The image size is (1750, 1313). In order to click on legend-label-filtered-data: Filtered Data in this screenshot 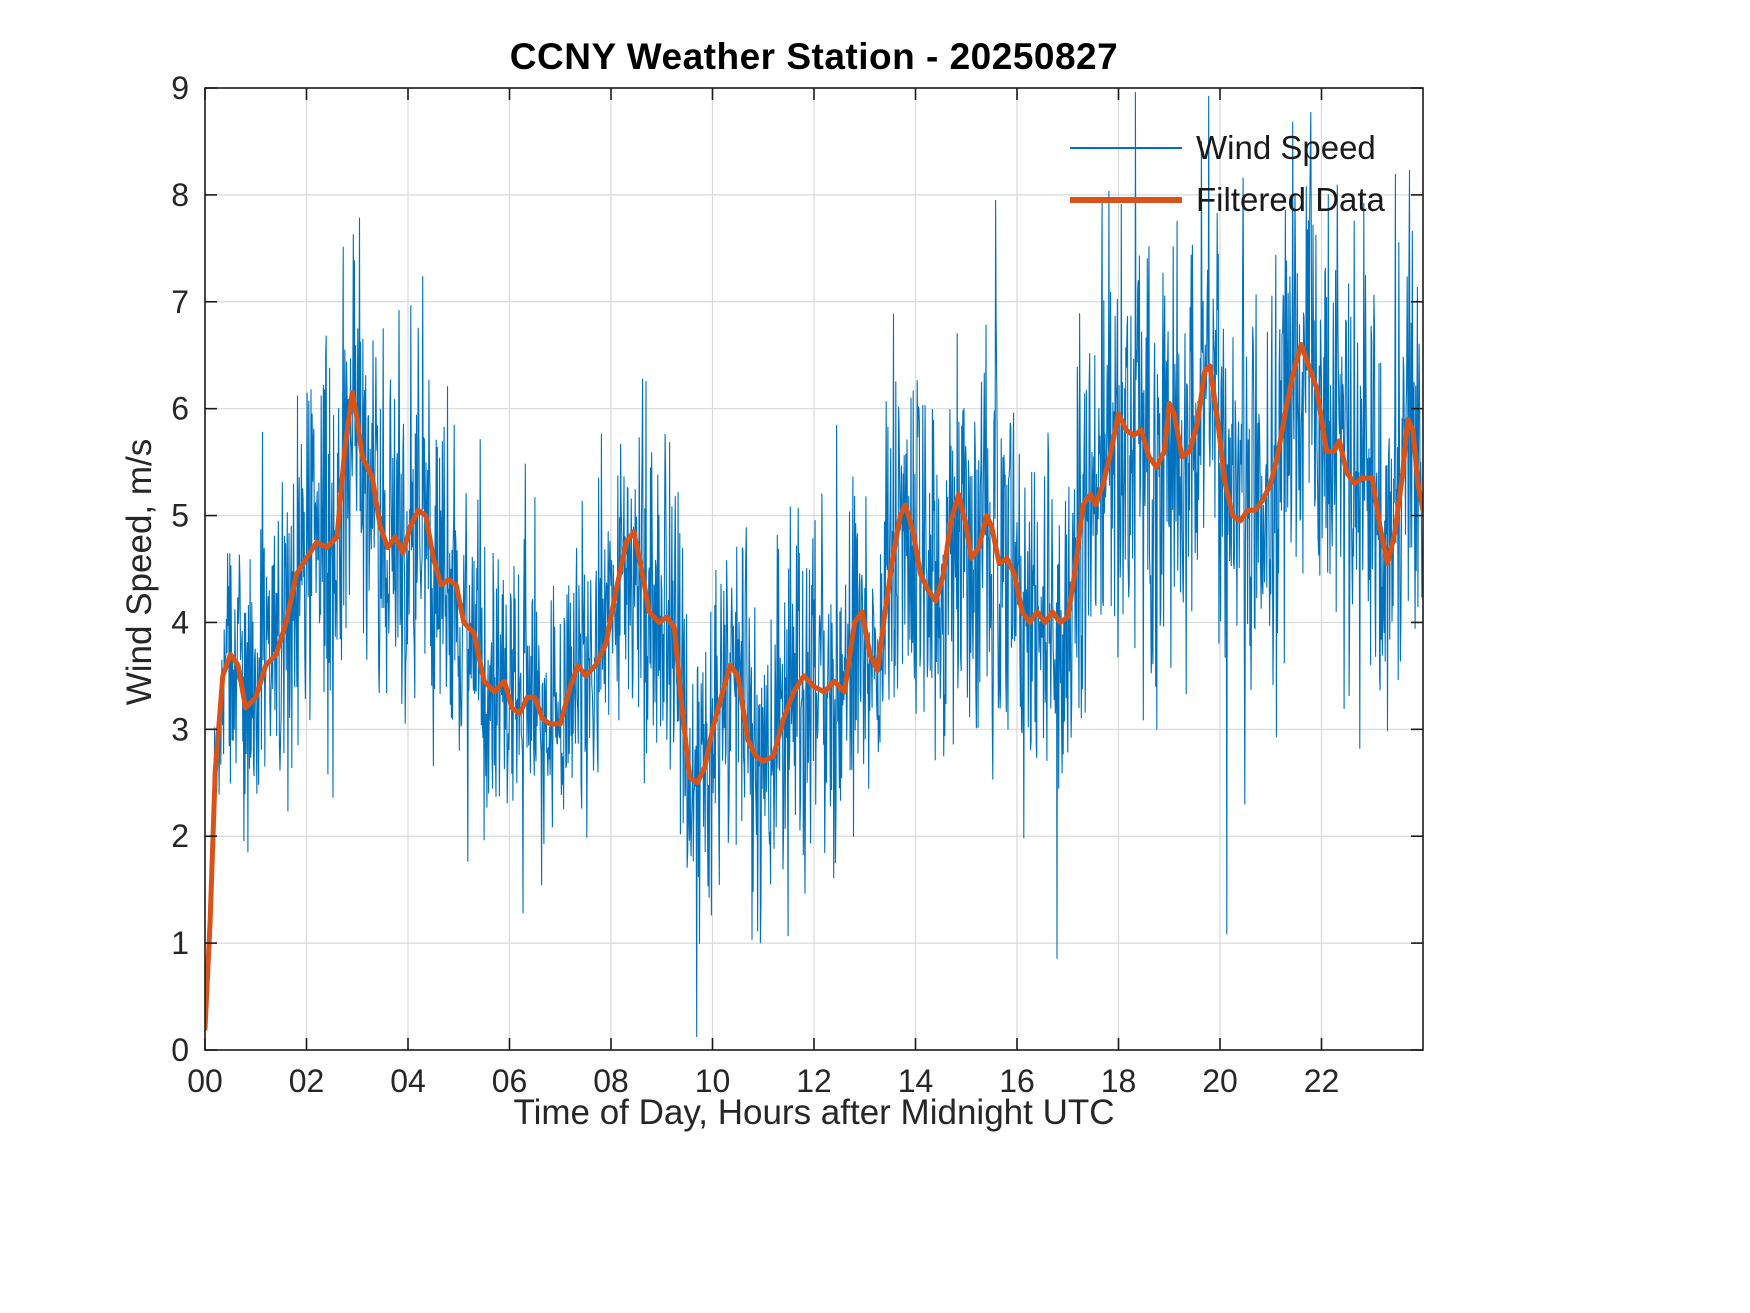, I will do `click(1290, 199)`.